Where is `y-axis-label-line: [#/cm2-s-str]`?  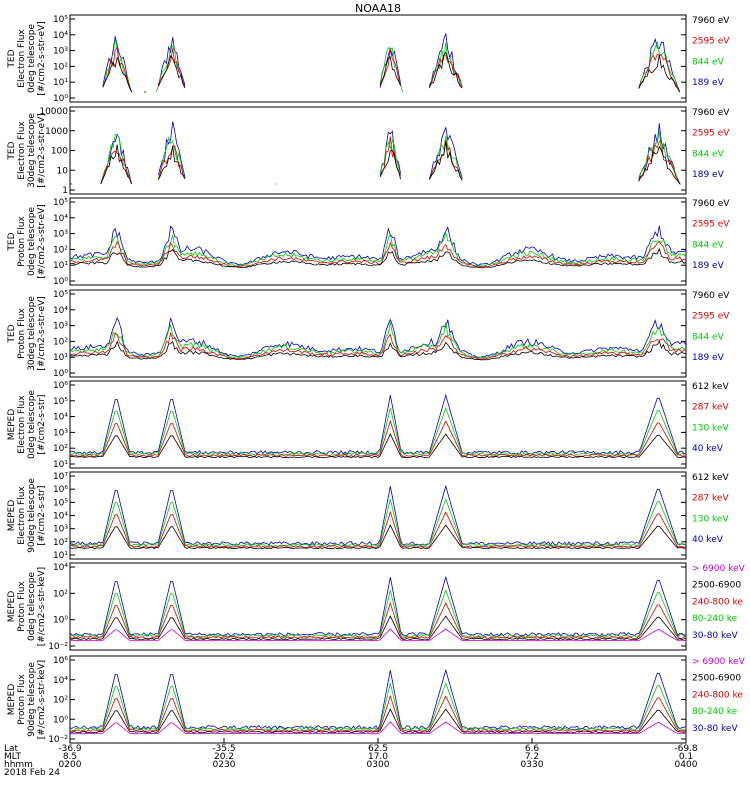
y-axis-label-line: [#/cm2-s-str] is located at coordinates (42, 424).